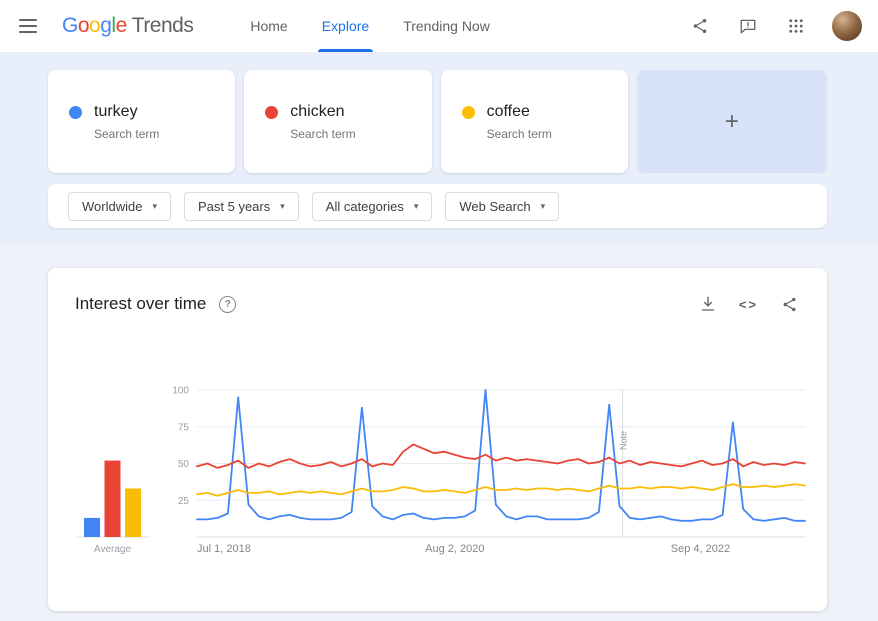  Describe the element at coordinates (224, 549) in the screenshot. I see `svg-text: Jul 1, 2018` at that location.